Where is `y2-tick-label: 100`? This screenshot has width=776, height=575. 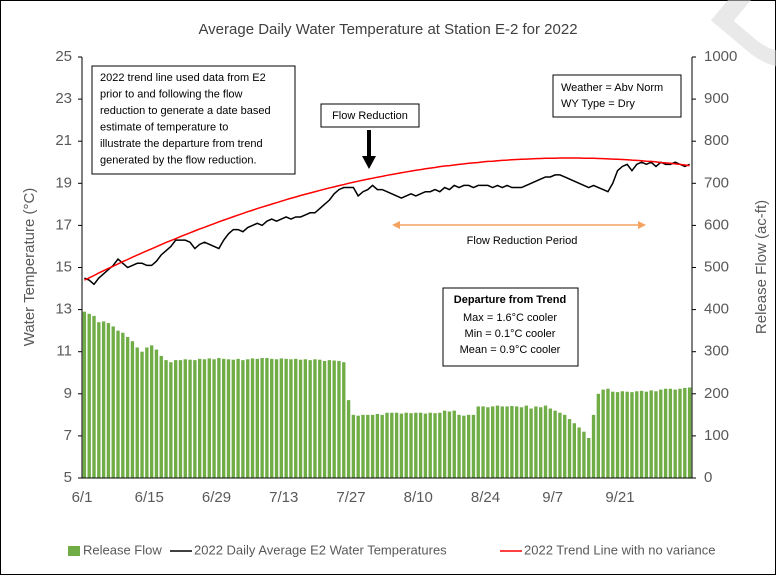 y2-tick-label: 100 is located at coordinates (716, 435).